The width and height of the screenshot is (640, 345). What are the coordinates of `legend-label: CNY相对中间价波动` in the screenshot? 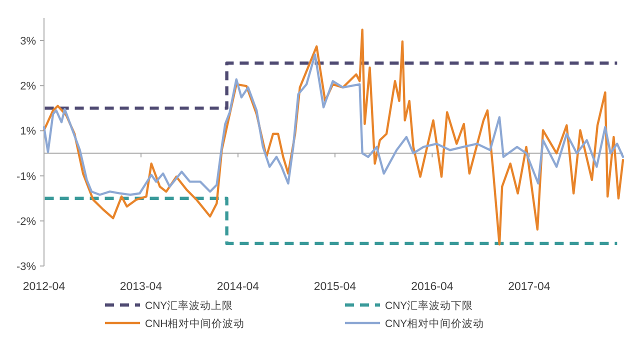 It's located at (434, 323).